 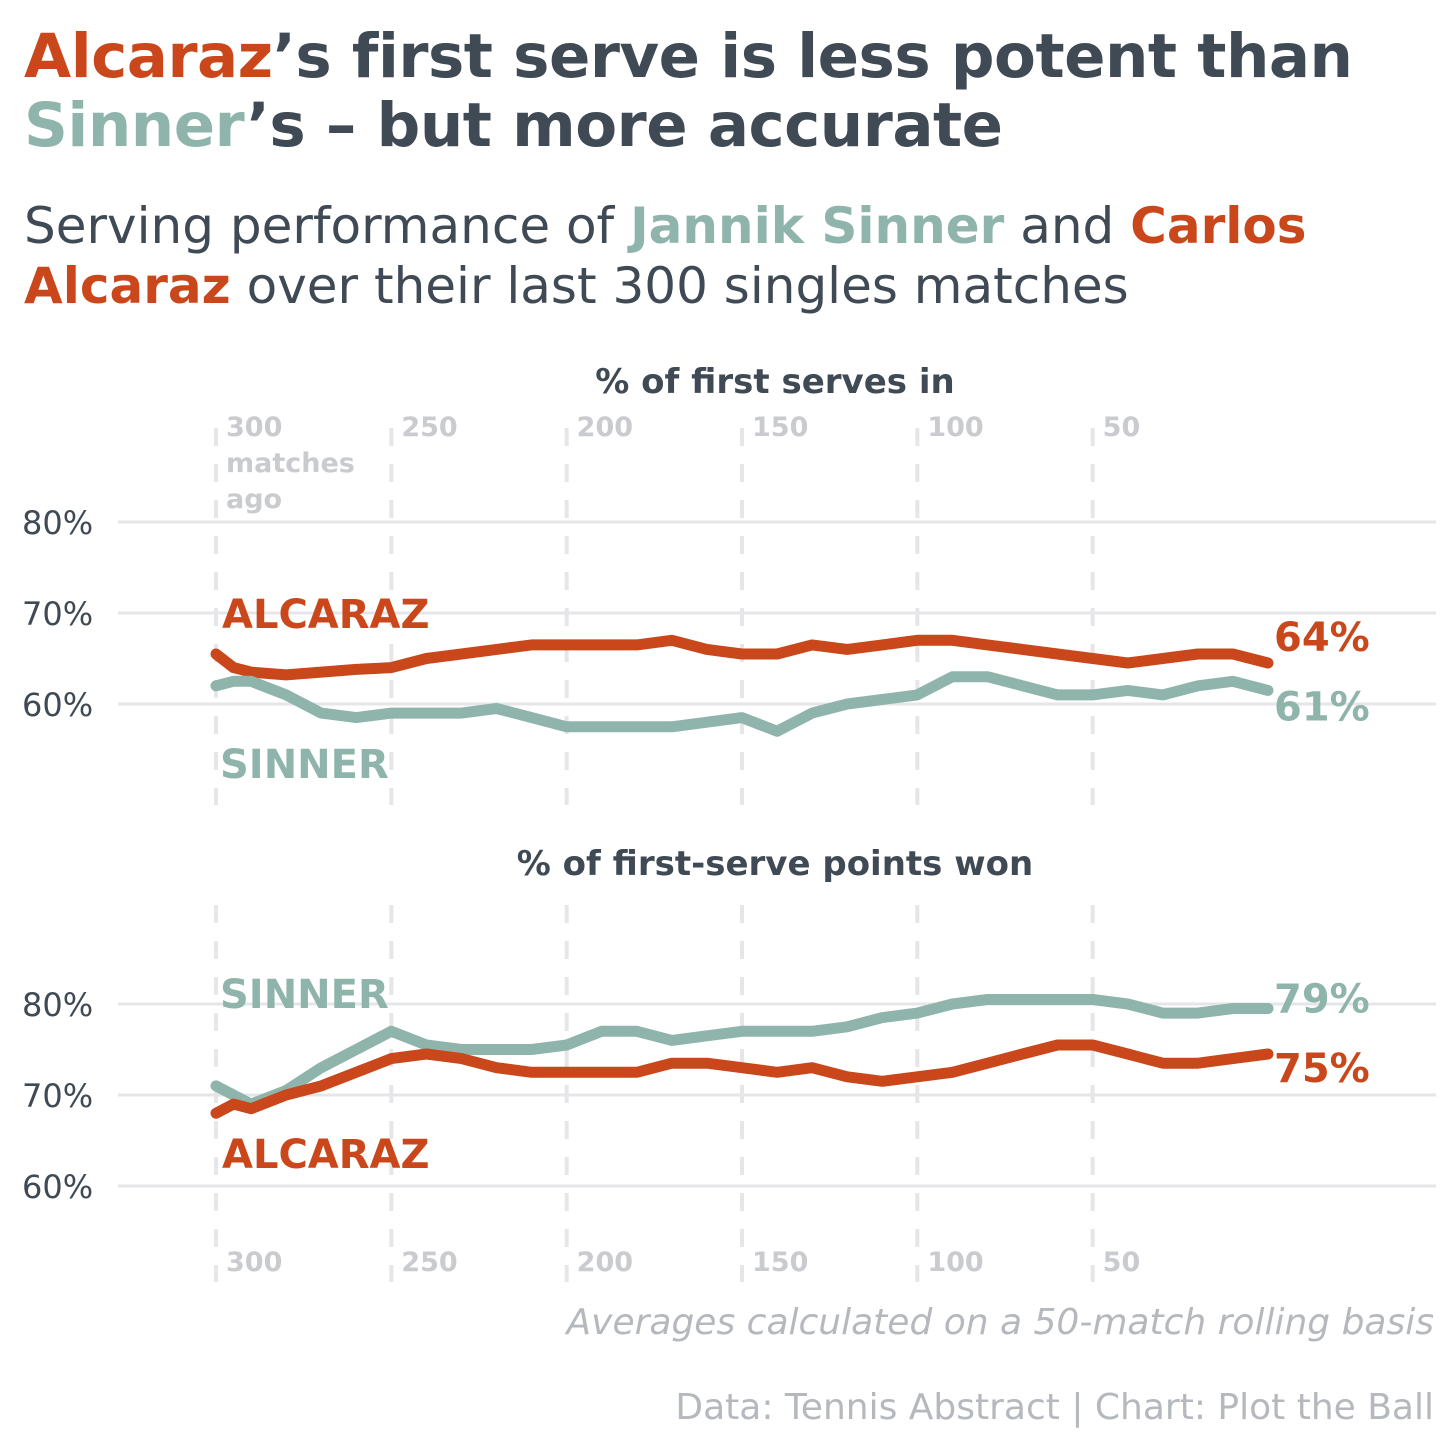 What do you see at coordinates (1122, 1262) in the screenshot?
I see `x-tick-label-bottom: 50` at bounding box center [1122, 1262].